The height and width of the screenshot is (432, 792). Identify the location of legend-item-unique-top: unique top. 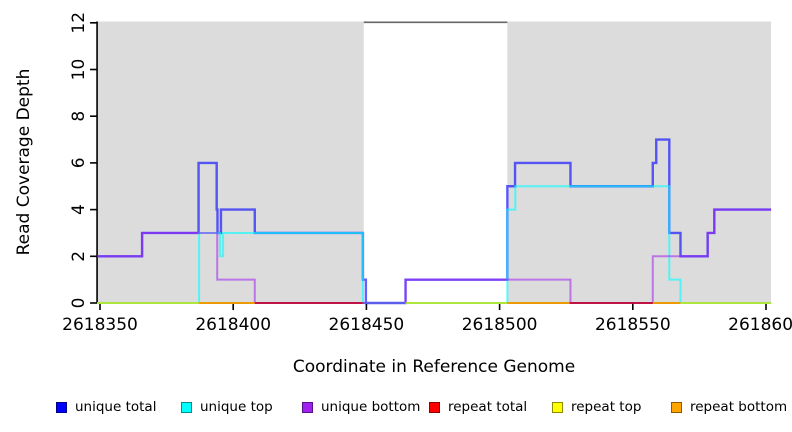
(227, 407).